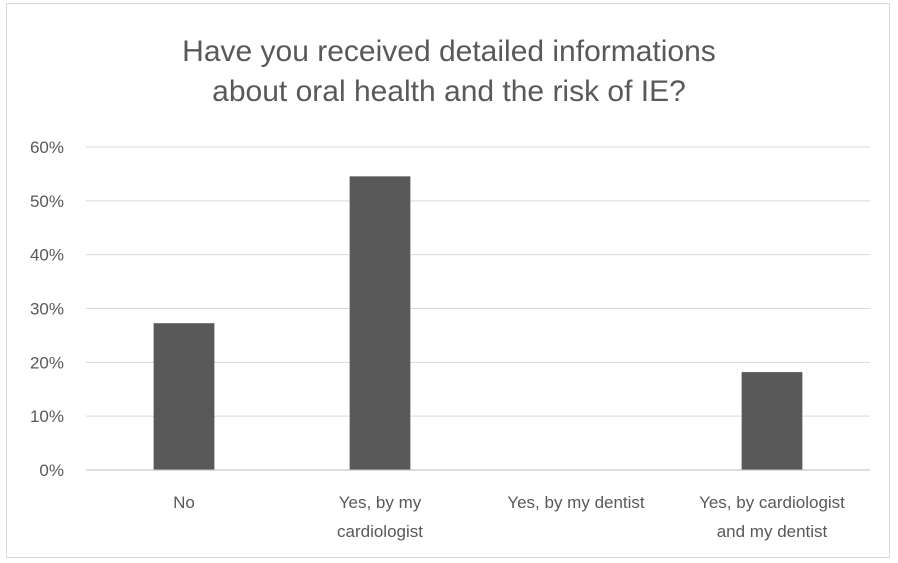  I want to click on y-tick-label-60: 60%, so click(47, 147).